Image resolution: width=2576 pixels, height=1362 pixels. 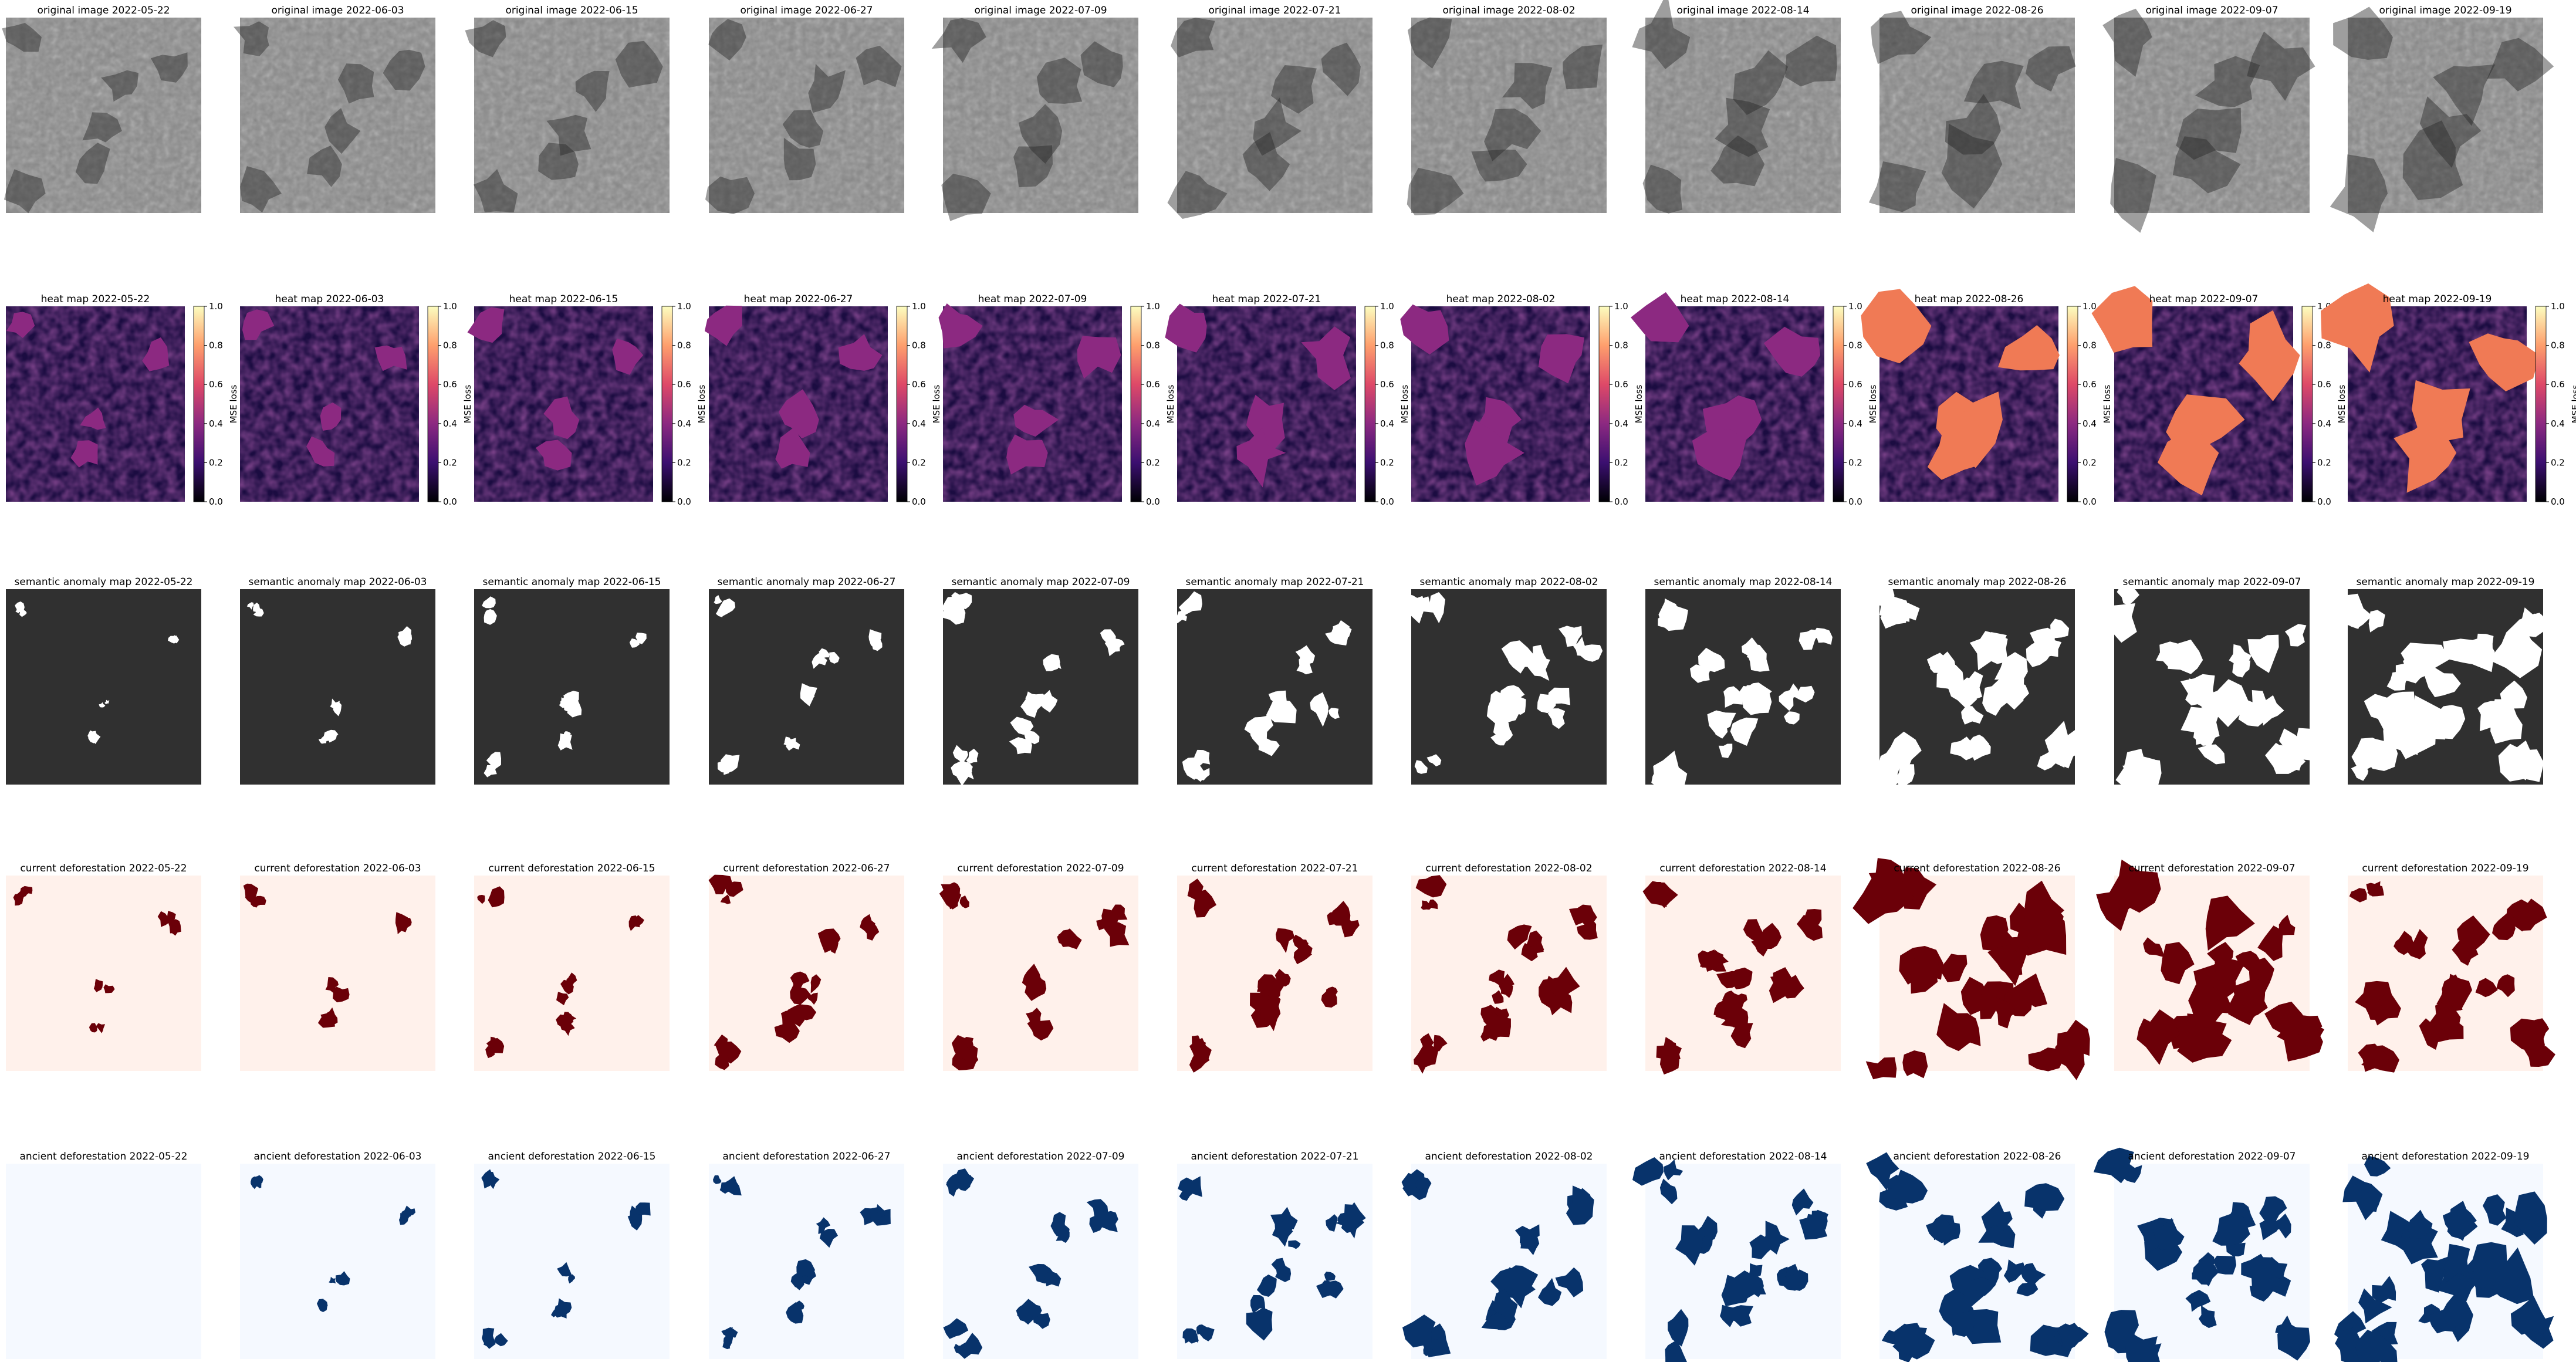 I want to click on heat-panel-2022-08-14: 0.0 0.2 0.4 0.6 0.8 1.0 MSE loss, so click(x=1754, y=399).